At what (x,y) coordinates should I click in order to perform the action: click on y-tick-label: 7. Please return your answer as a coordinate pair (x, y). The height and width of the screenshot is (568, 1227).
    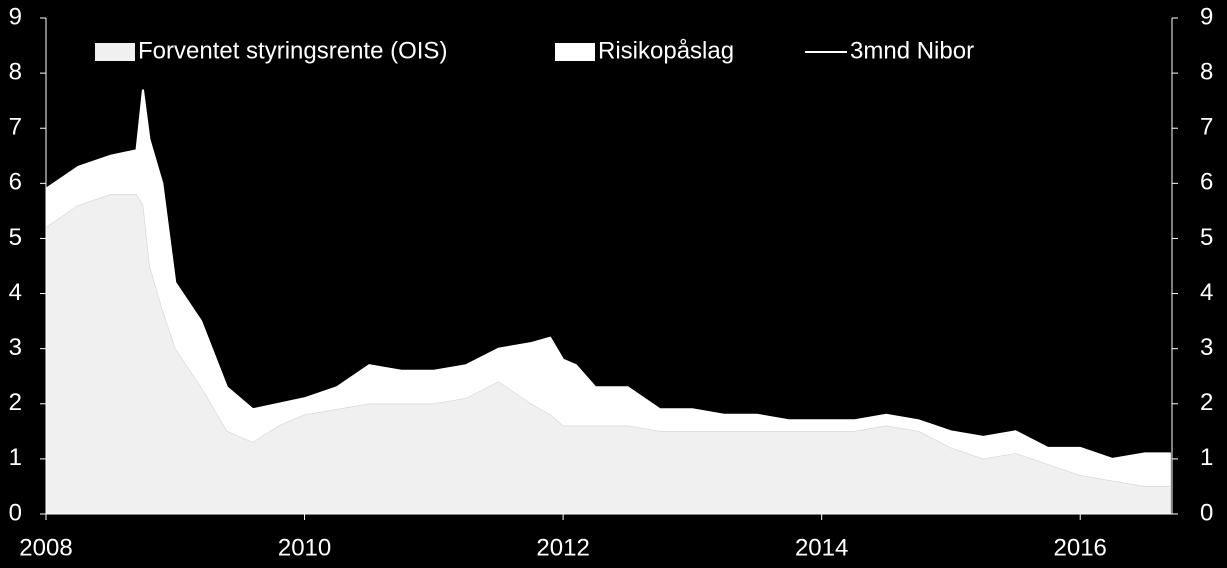
    Looking at the image, I should click on (15, 127).